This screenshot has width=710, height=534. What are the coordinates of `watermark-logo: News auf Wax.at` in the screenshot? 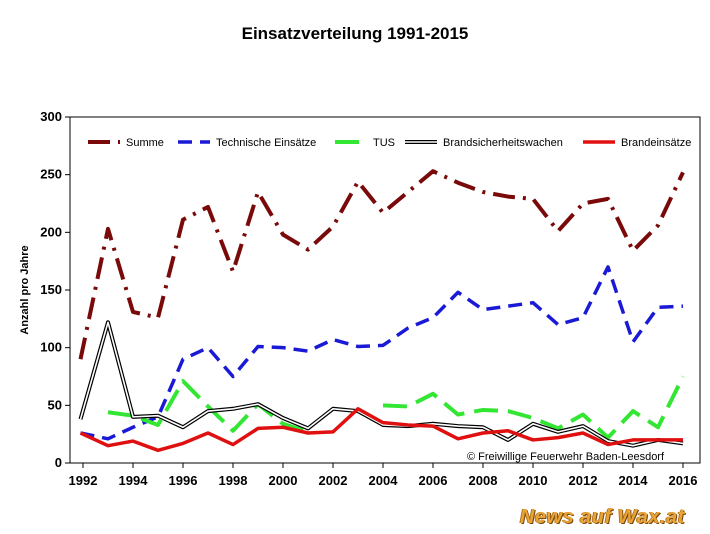 It's located at (602, 517).